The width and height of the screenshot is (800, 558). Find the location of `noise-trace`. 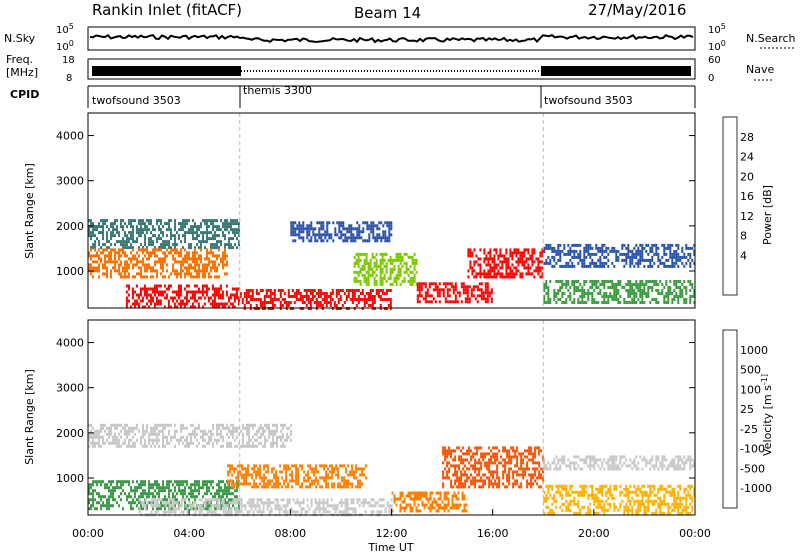

noise-trace is located at coordinates (391, 38).